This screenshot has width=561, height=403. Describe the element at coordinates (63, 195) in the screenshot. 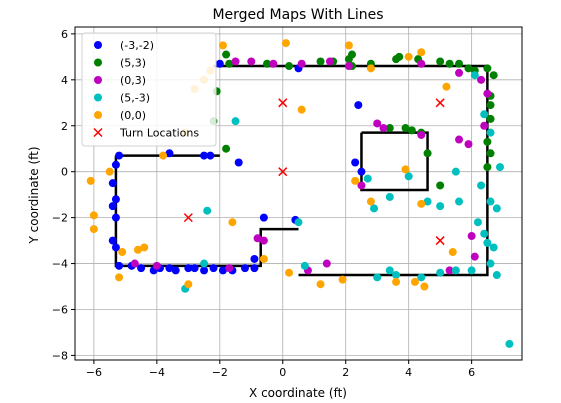

I see `y-axis: −8 −6 −4 −2 0 2 4 6` at that location.